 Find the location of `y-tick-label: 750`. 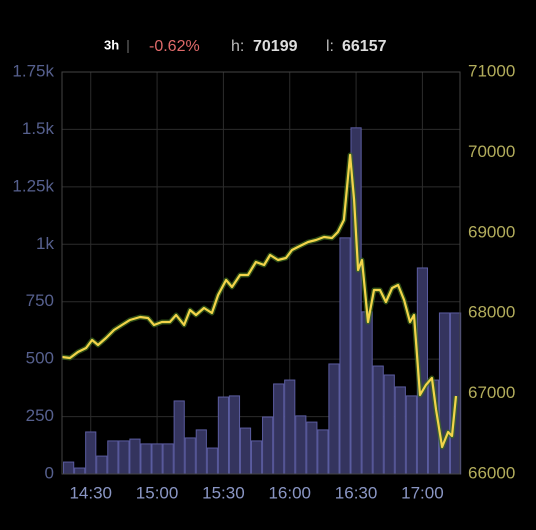

y-tick-label: 750 is located at coordinates (40, 300).